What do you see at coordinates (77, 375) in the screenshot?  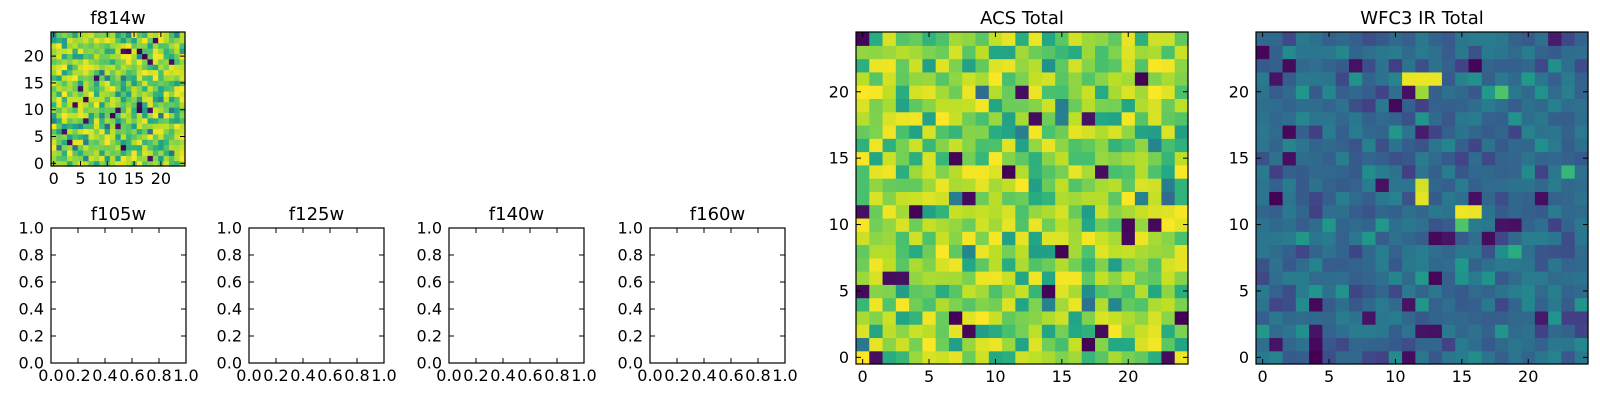 I see `x-tick-label: 0.2` at bounding box center [77, 375].